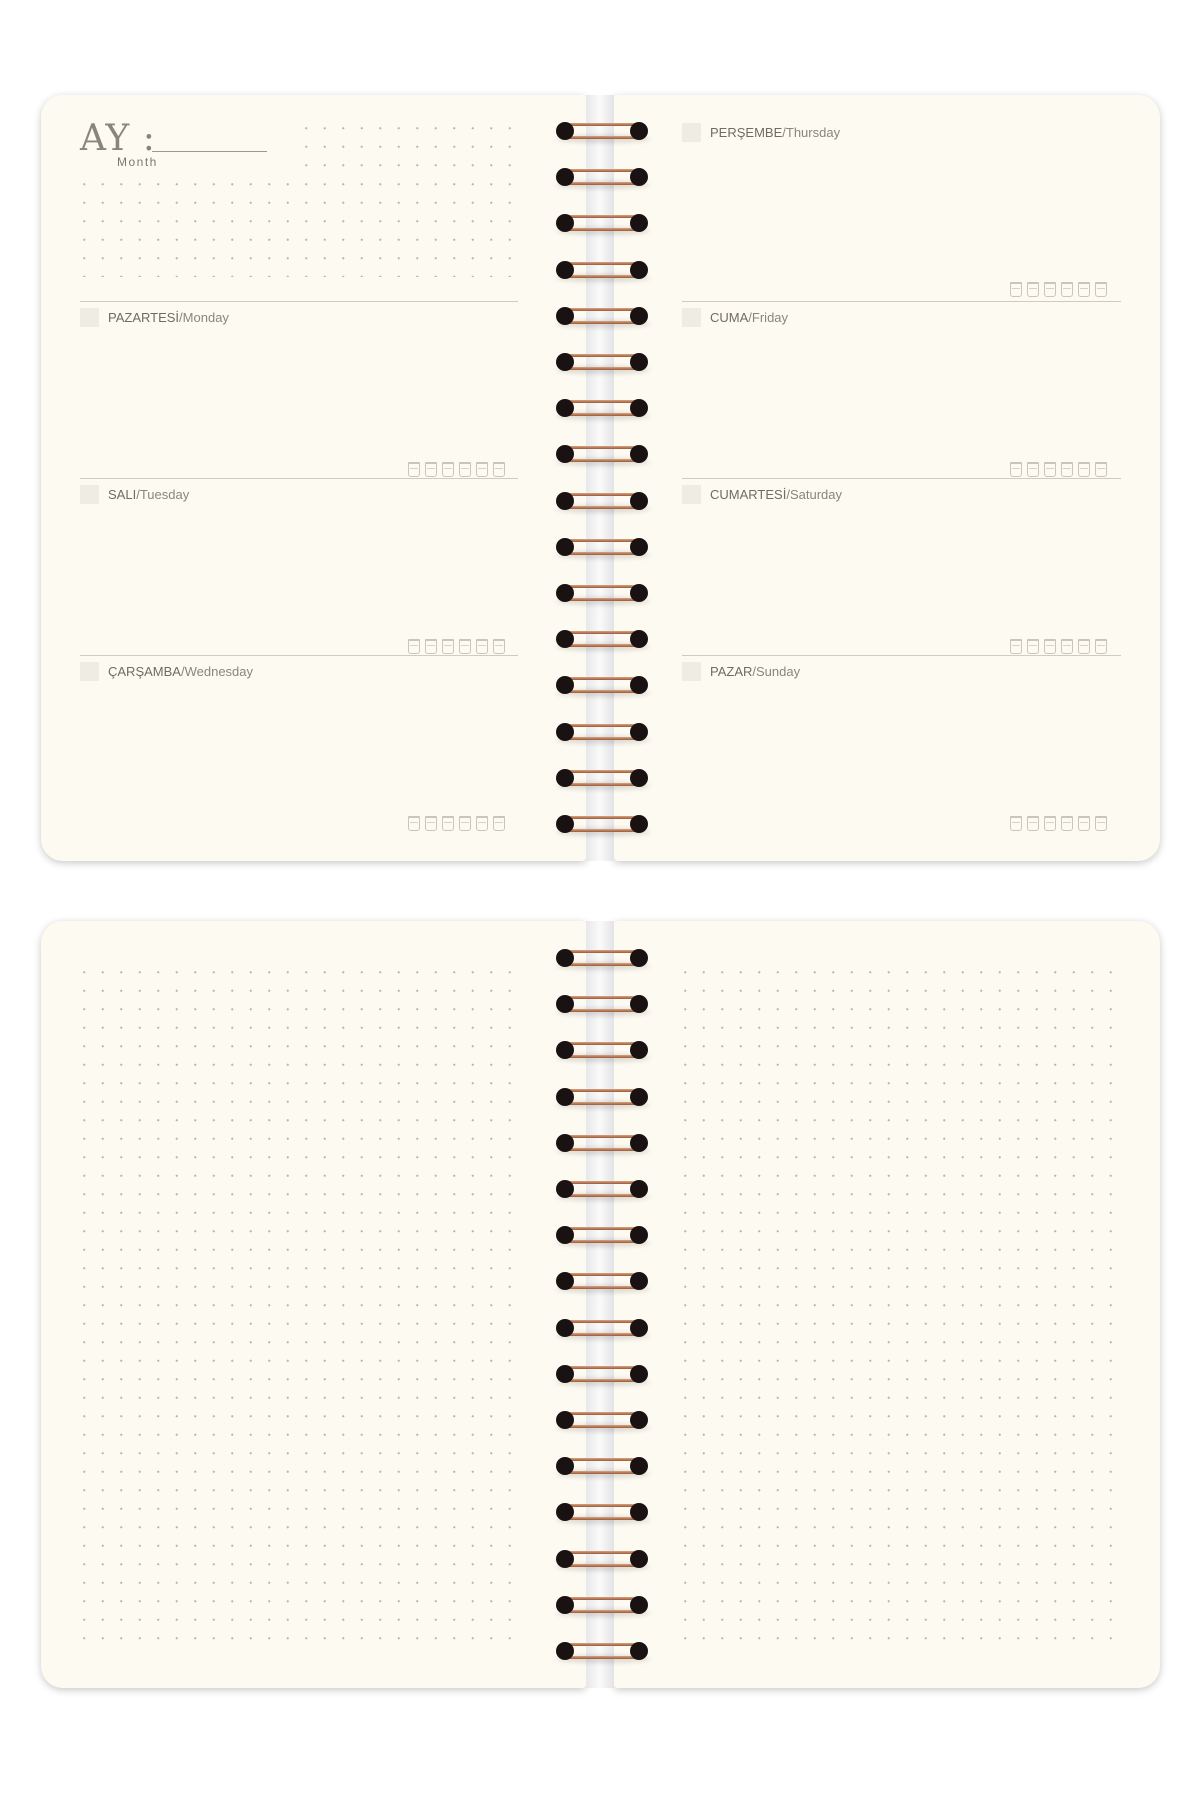  What do you see at coordinates (815, 494) in the screenshot?
I see `day-name-en: Saturday` at bounding box center [815, 494].